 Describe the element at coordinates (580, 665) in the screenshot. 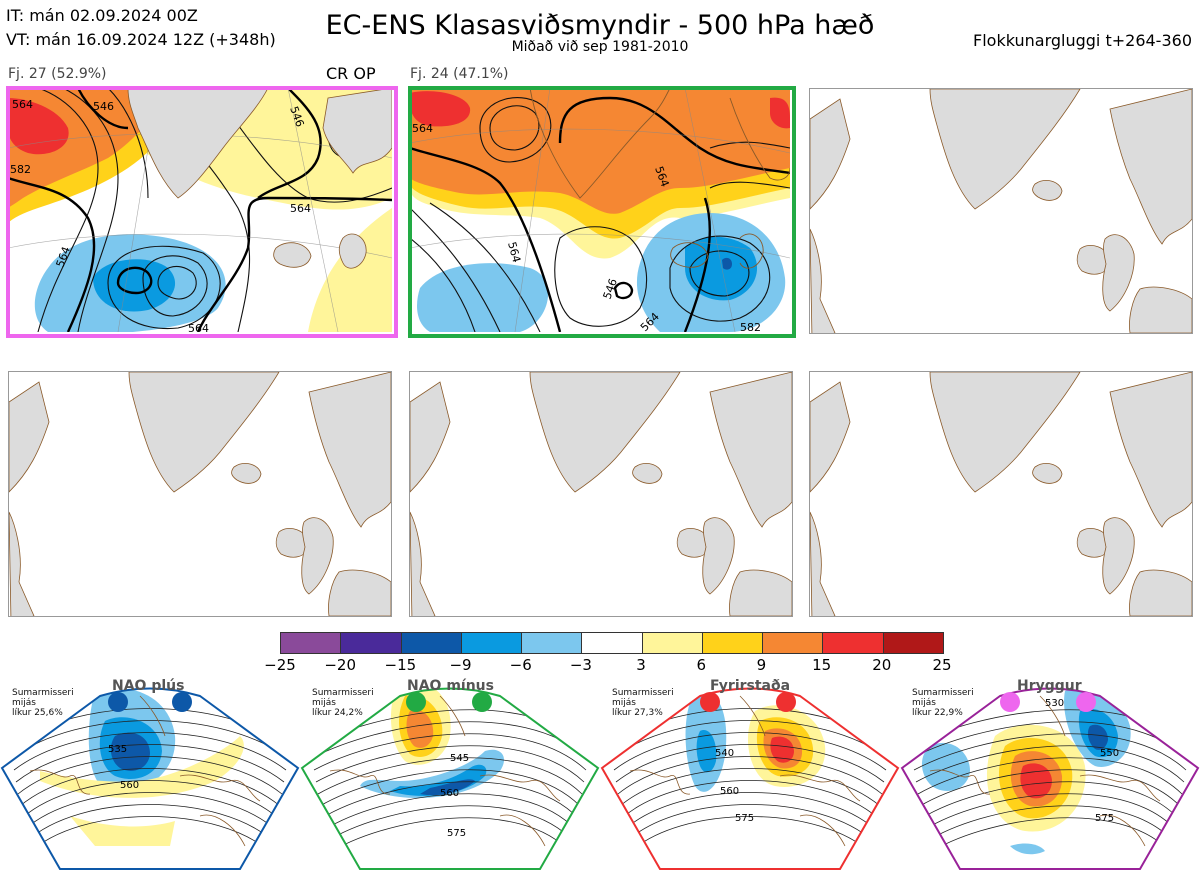

I see `colorbar-tick-label: −3` at that location.